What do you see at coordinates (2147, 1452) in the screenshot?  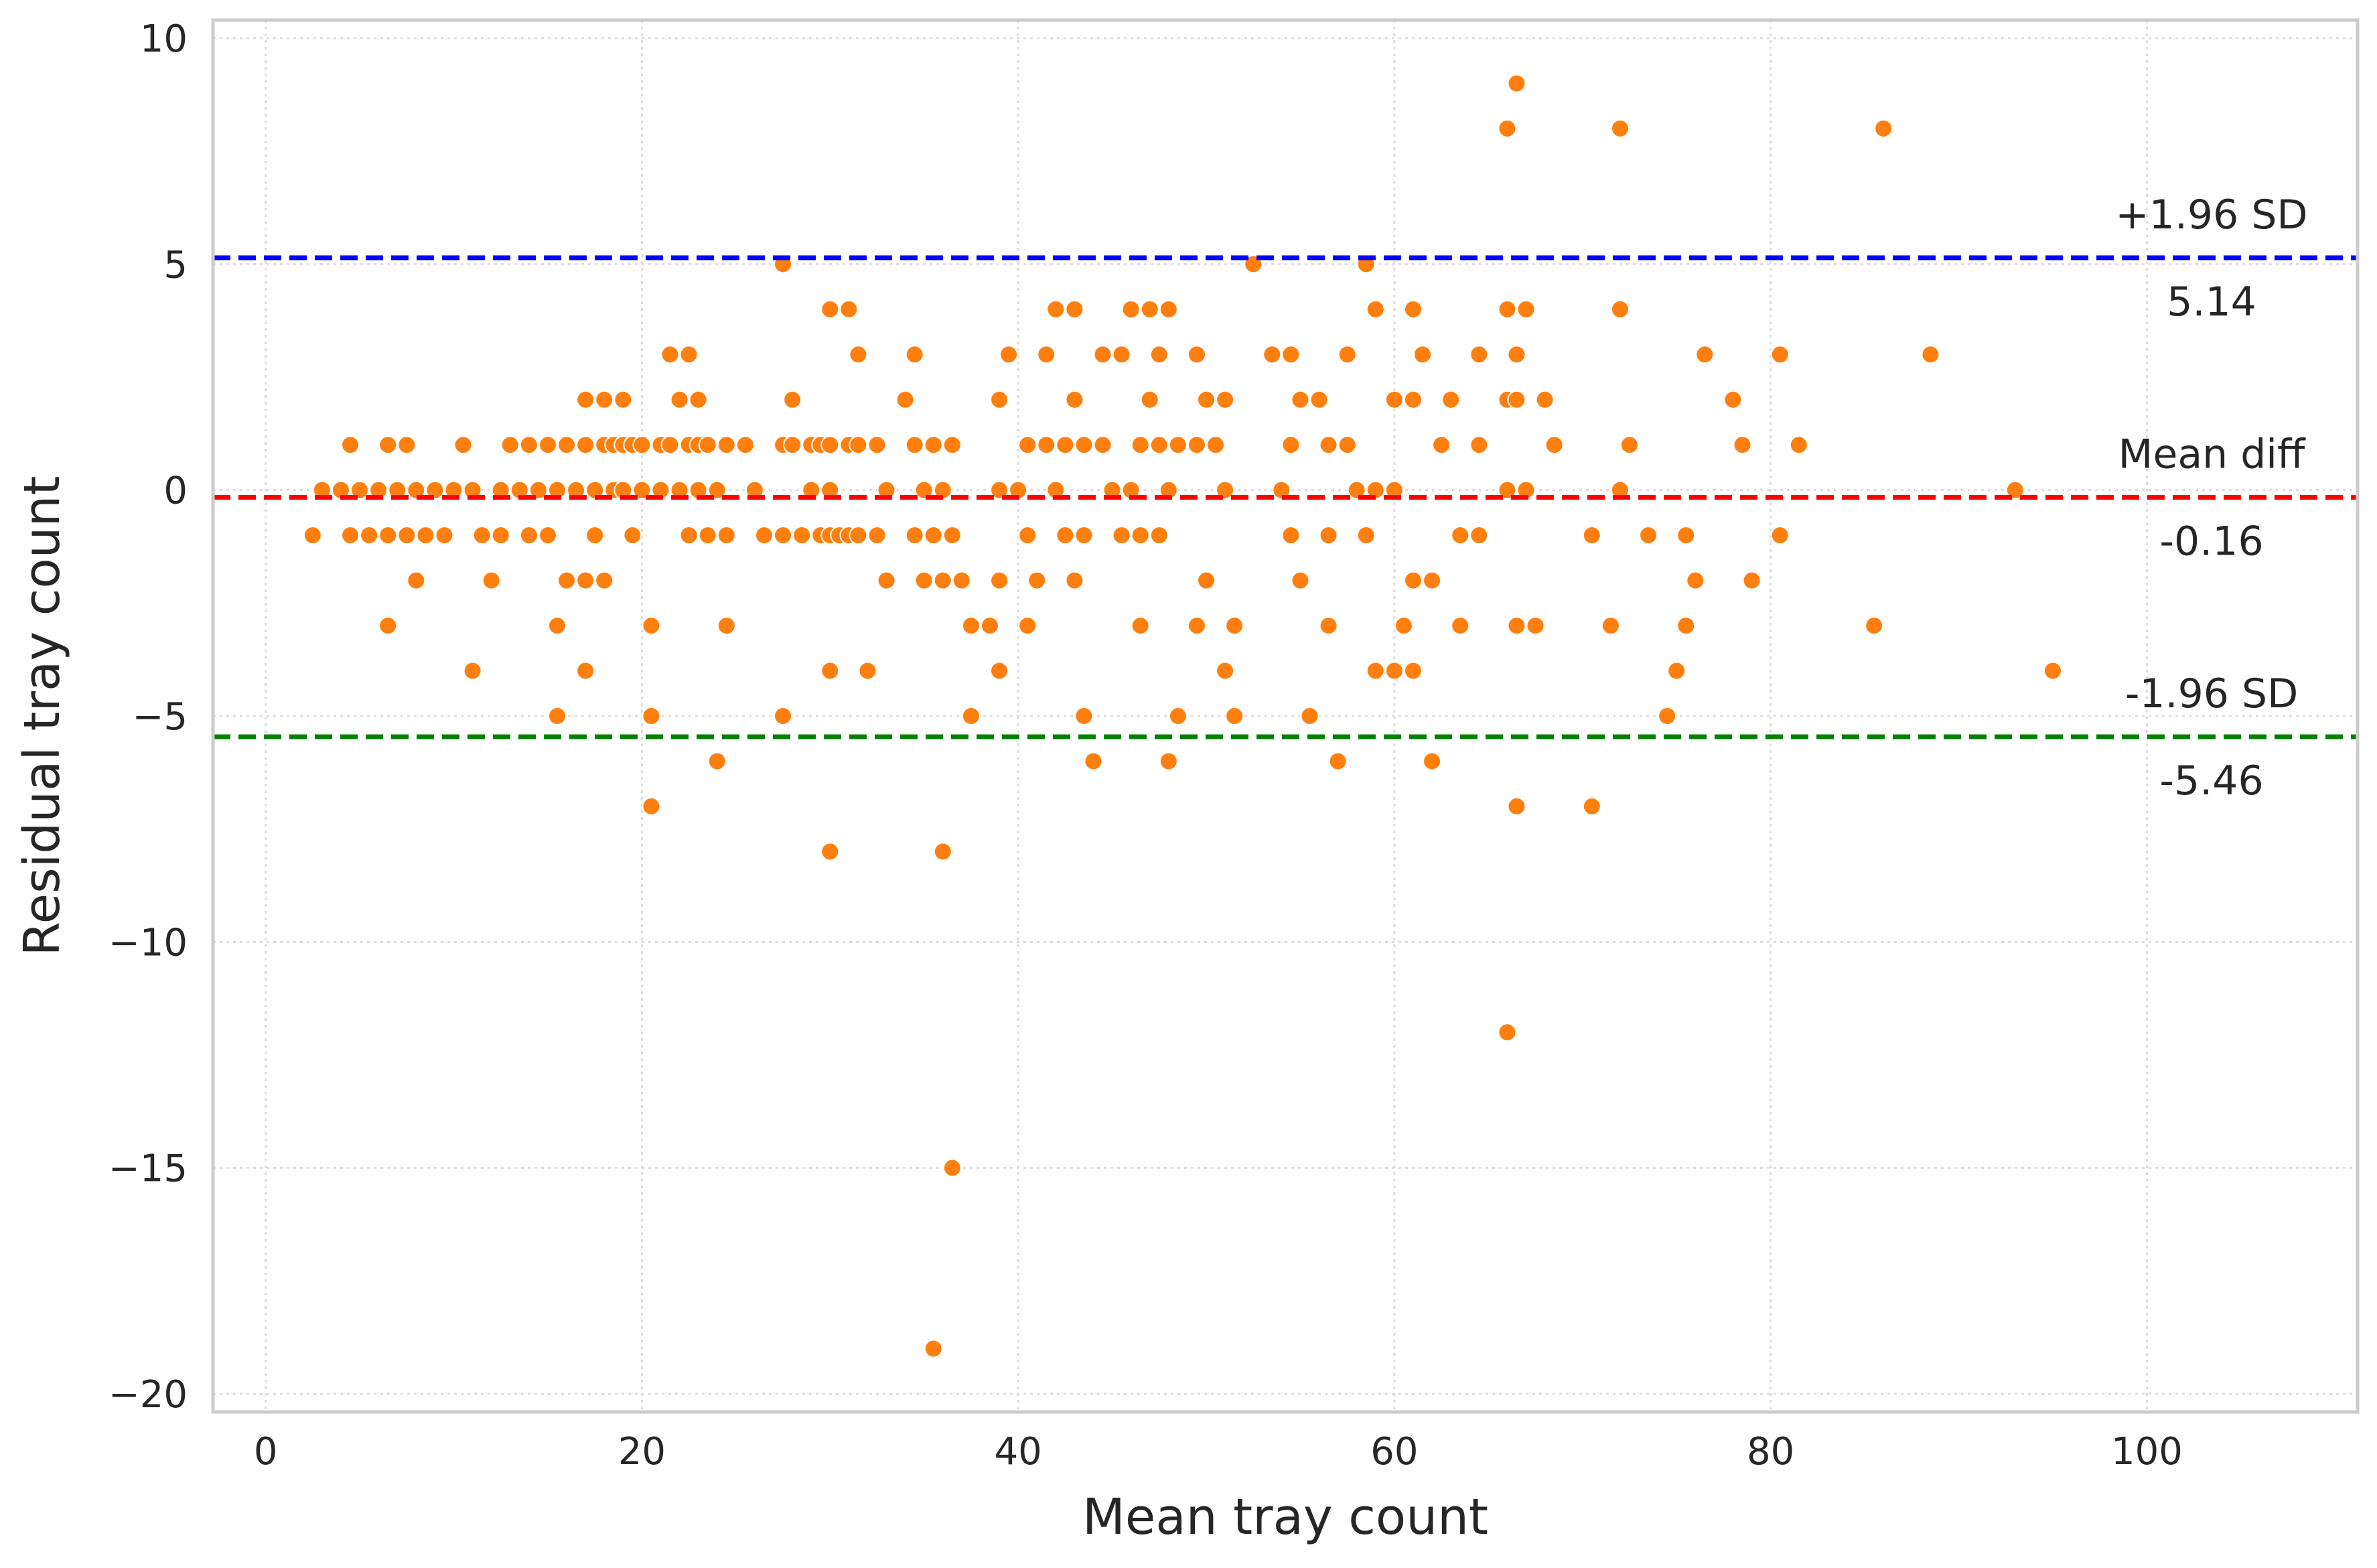 I see `x-tick-label: 100` at bounding box center [2147, 1452].